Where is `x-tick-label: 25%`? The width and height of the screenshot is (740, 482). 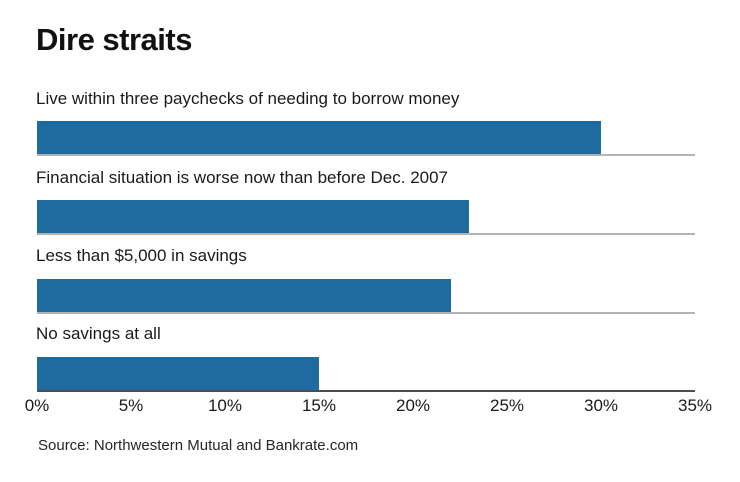 x-tick-label: 25% is located at coordinates (507, 405).